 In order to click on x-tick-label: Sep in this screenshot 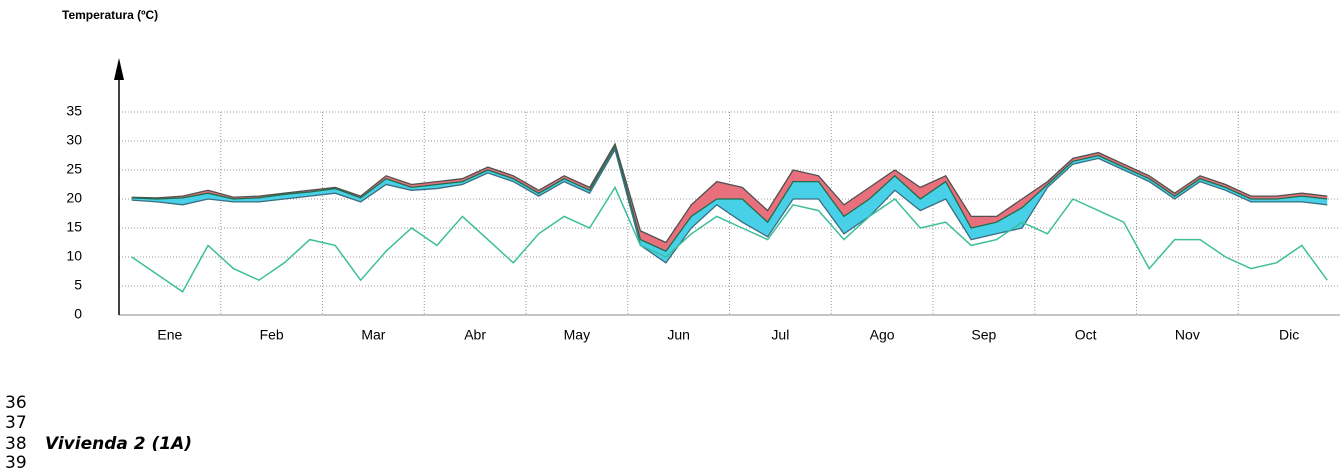, I will do `click(983, 335)`.